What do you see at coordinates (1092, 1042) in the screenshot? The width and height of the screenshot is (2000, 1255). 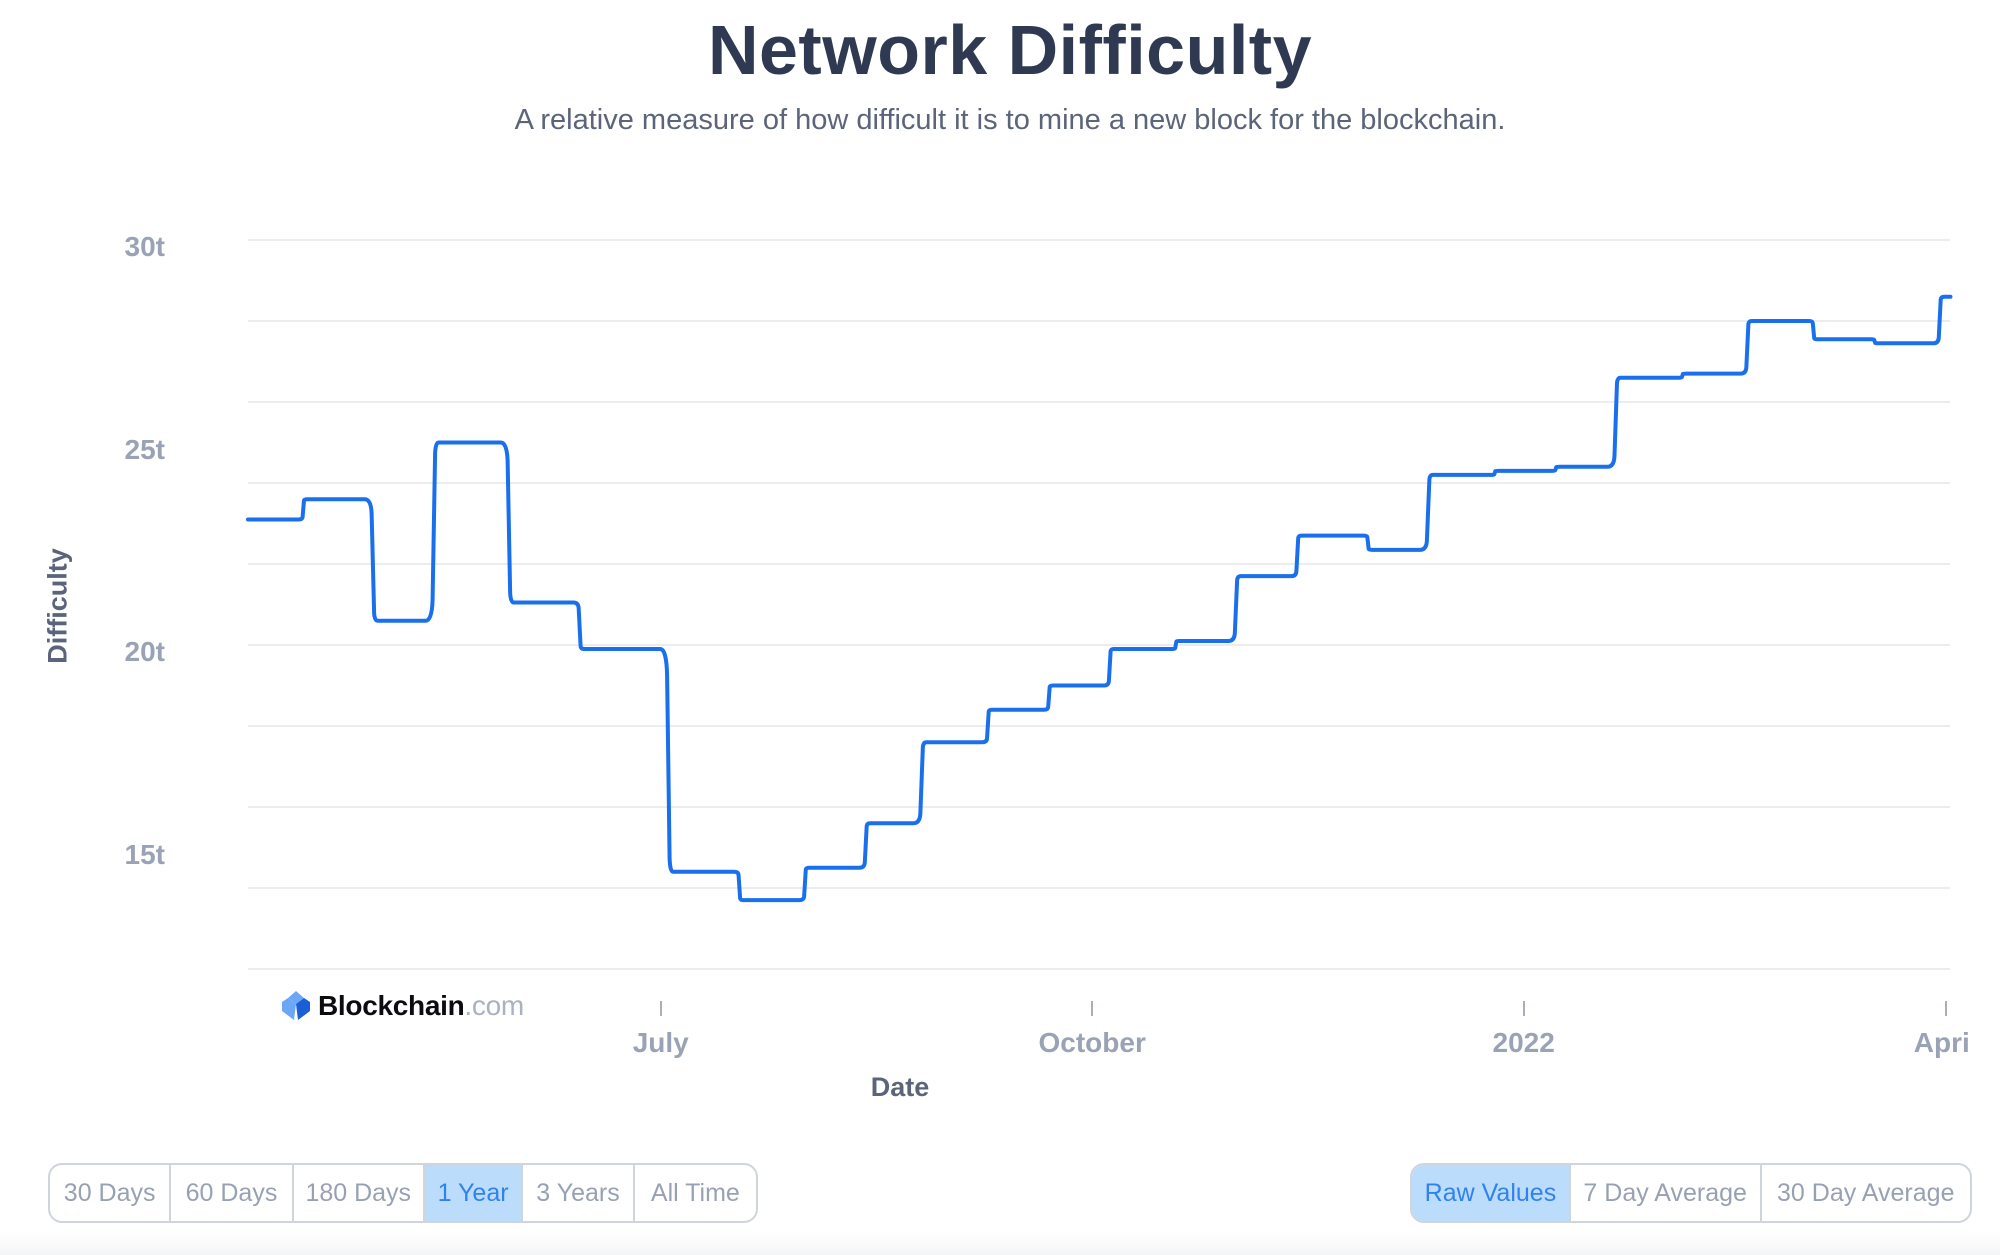 I see `x-tick-label: October` at bounding box center [1092, 1042].